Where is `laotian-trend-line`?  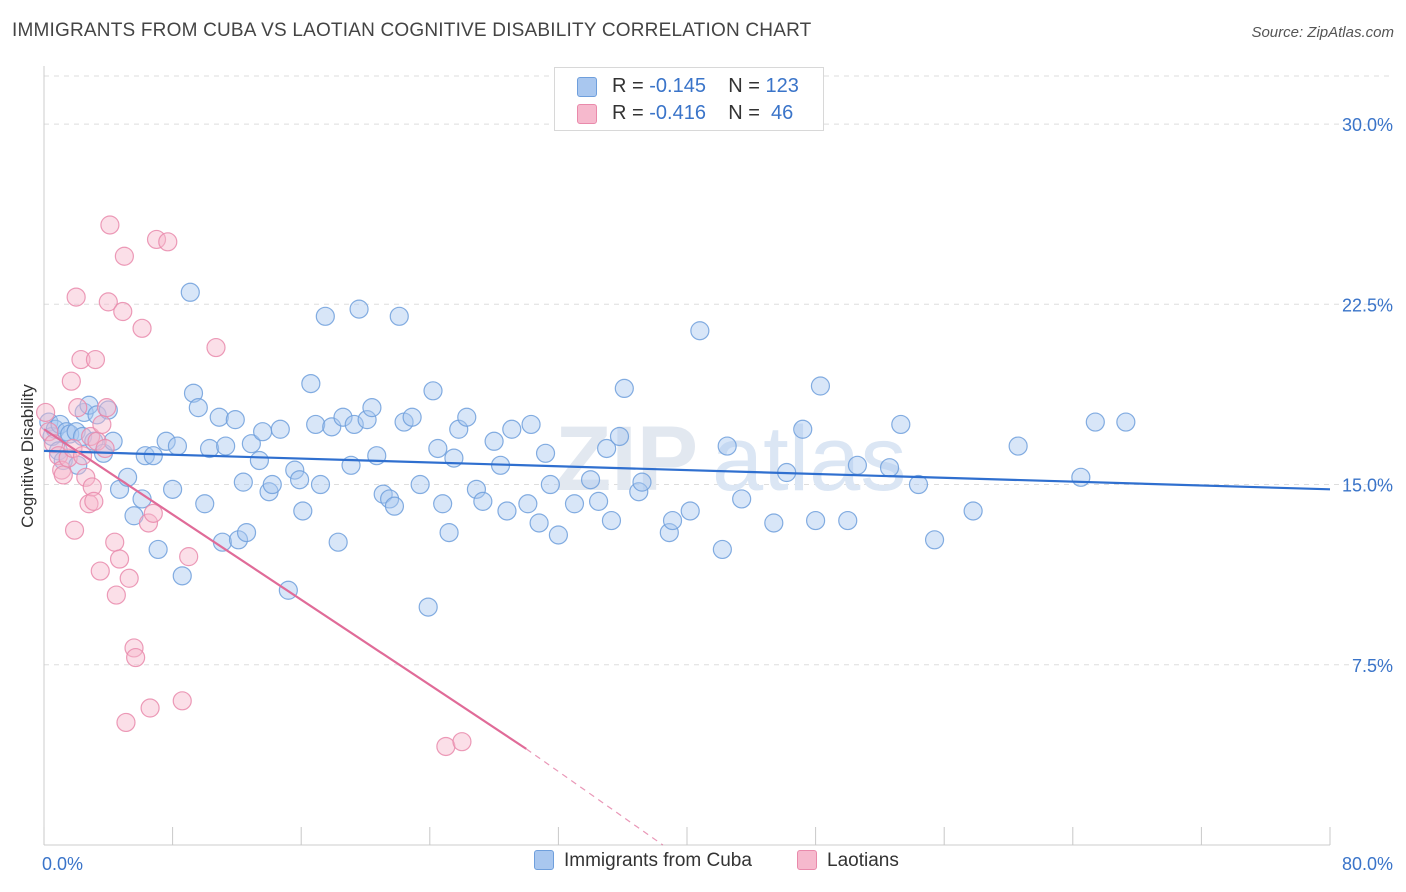
laotian-trend-line is located at coordinates (285, 589).